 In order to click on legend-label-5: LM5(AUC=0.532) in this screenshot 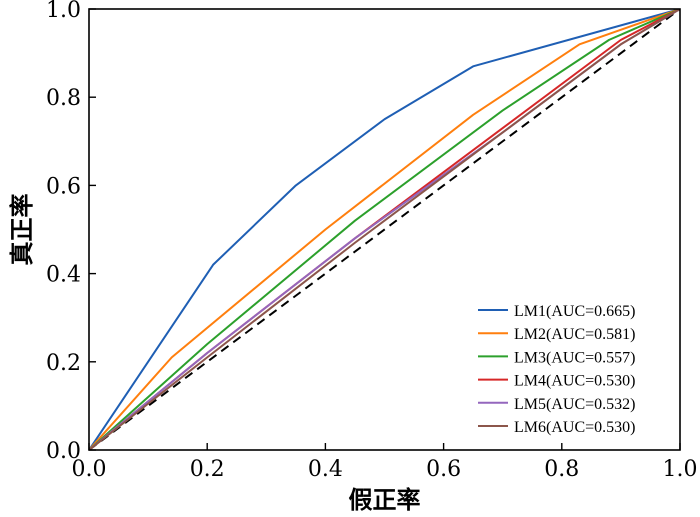, I will do `click(574, 404)`.